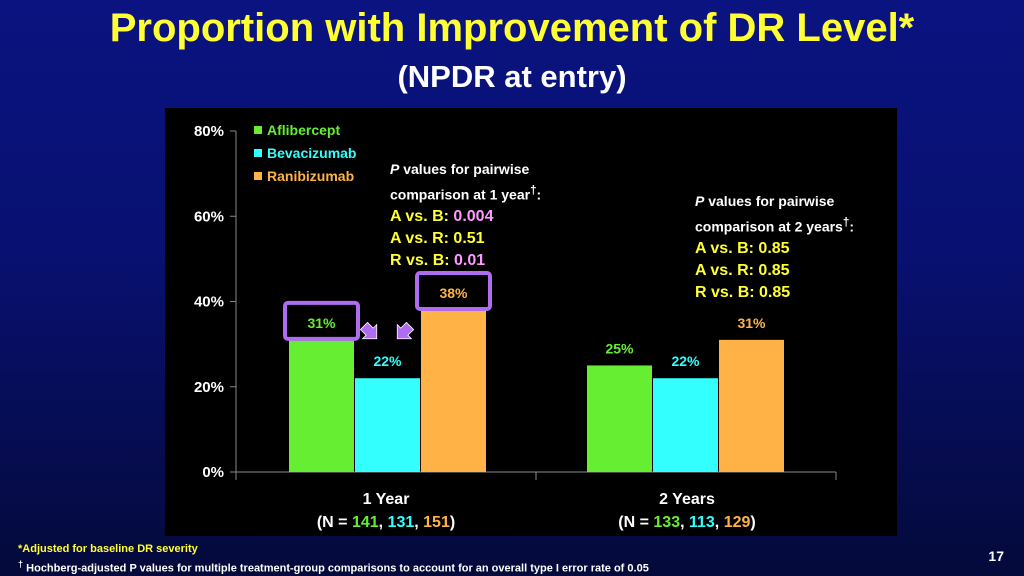 This screenshot has height=576, width=1024. I want to click on n-aflibercept: 141, so click(365, 522).